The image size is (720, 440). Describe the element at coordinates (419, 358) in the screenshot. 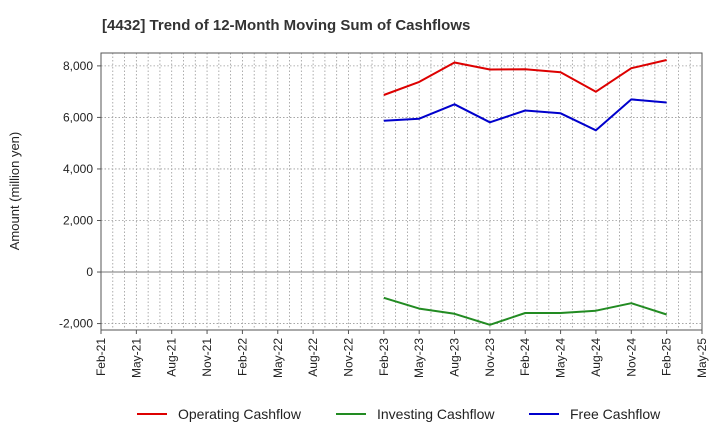

I see `x-tick-label: May-23` at that location.